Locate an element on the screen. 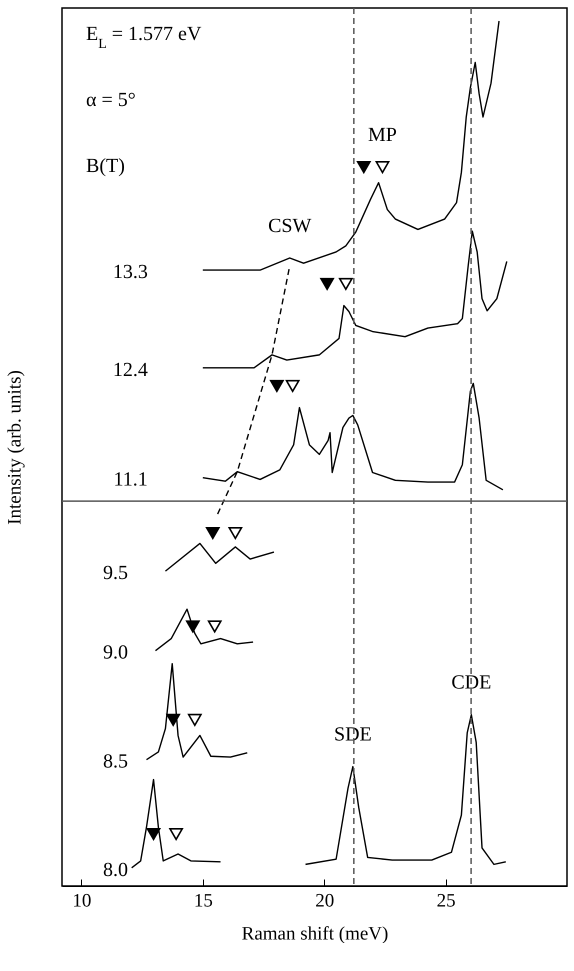 The width and height of the screenshot is (574, 971). legend-title: B(T) is located at coordinates (105, 166).